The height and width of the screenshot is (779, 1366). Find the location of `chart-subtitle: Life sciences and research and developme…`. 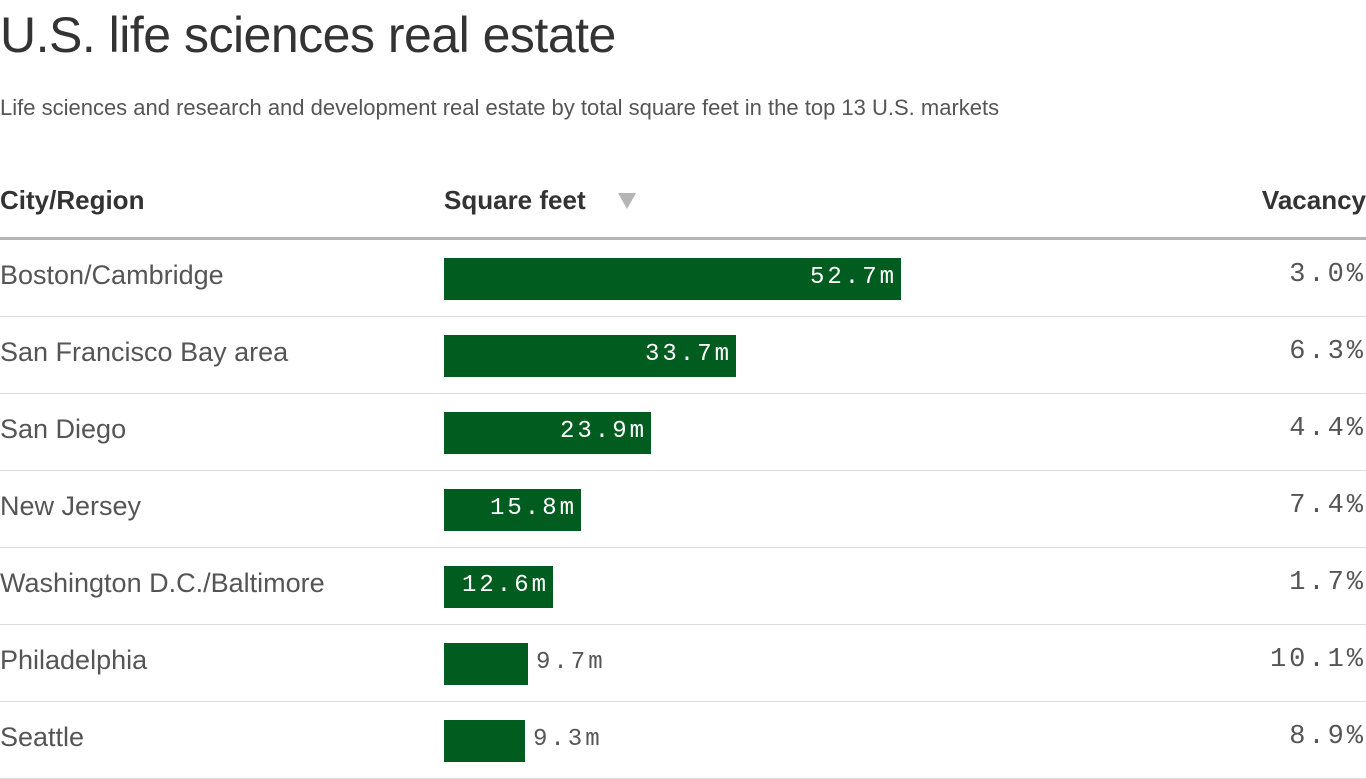

chart-subtitle: Life sciences and research and developme… is located at coordinates (500, 107).